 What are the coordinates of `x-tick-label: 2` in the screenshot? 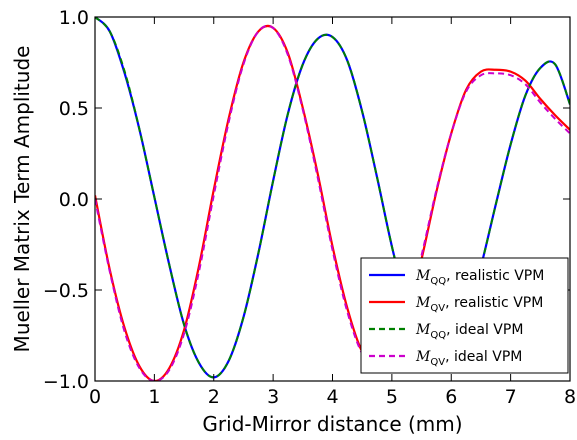 It's located at (214, 397).